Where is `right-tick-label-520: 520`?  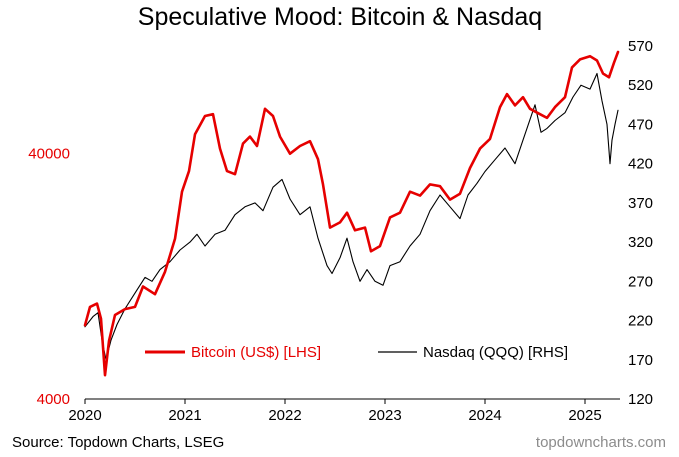
right-tick-label-520: 520 is located at coordinates (640, 85).